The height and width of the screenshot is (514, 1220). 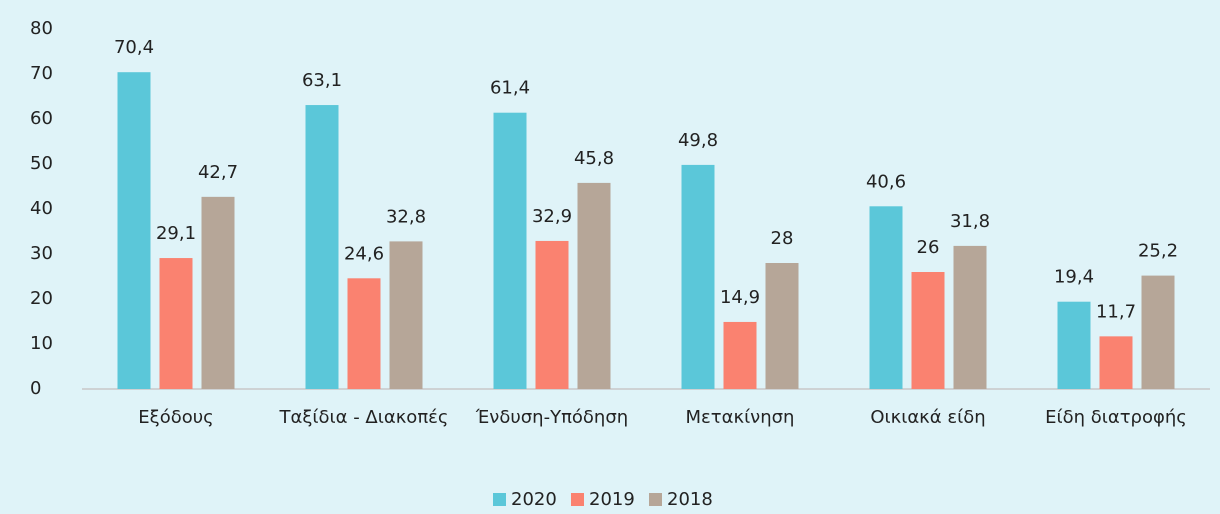 What do you see at coordinates (41, 253) in the screenshot?
I see `y-tick-label: 30` at bounding box center [41, 253].